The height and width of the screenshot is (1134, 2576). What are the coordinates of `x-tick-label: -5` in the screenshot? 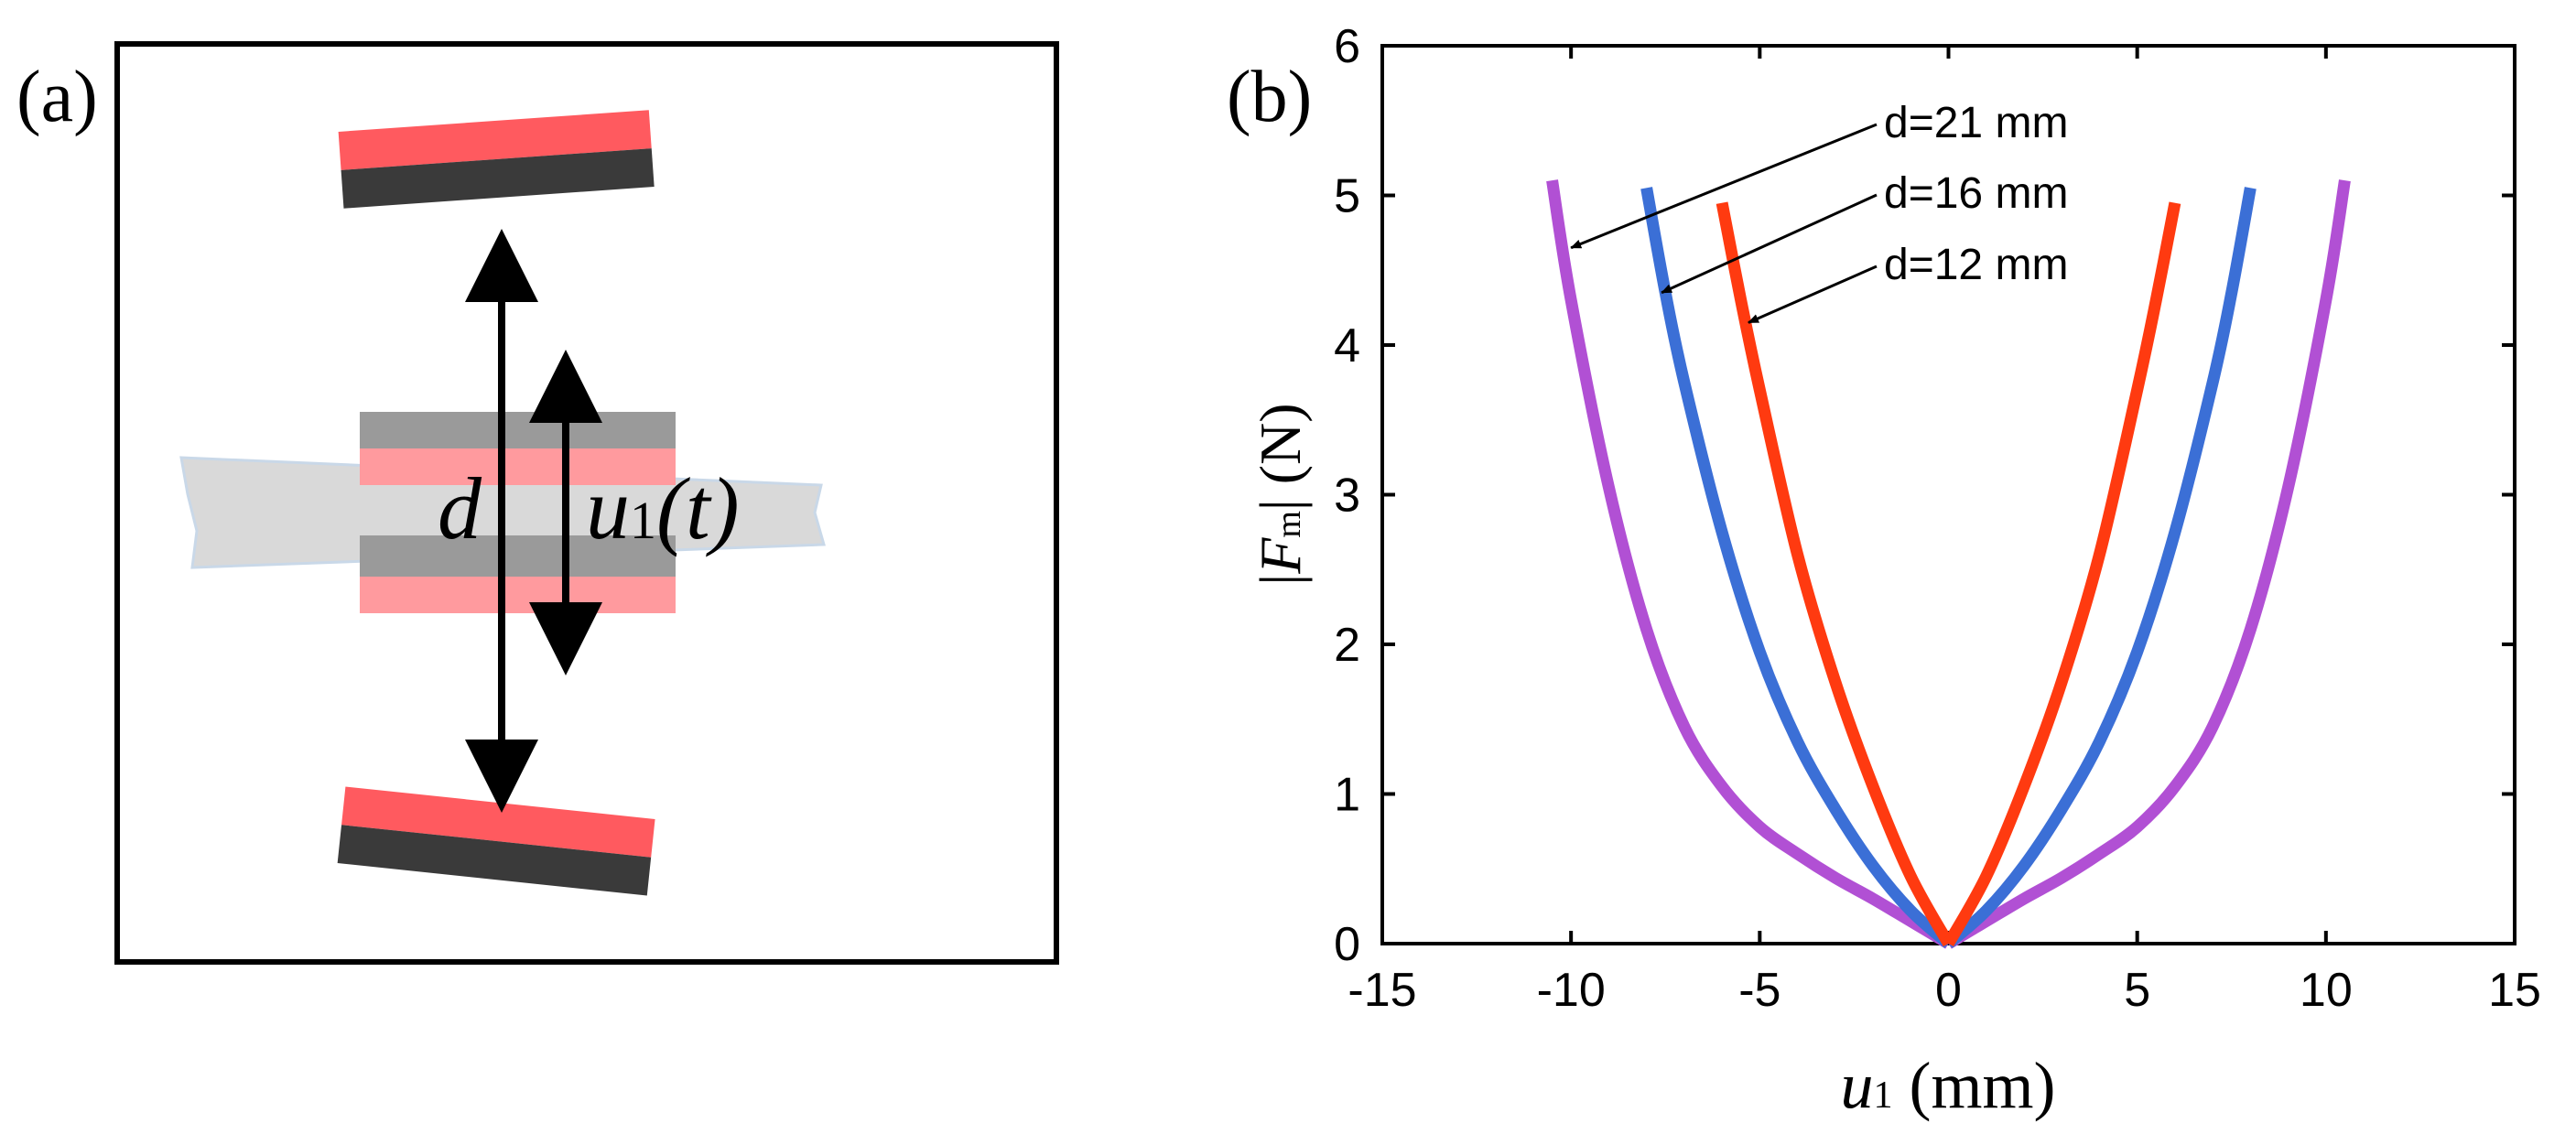 It's located at (1759, 990).